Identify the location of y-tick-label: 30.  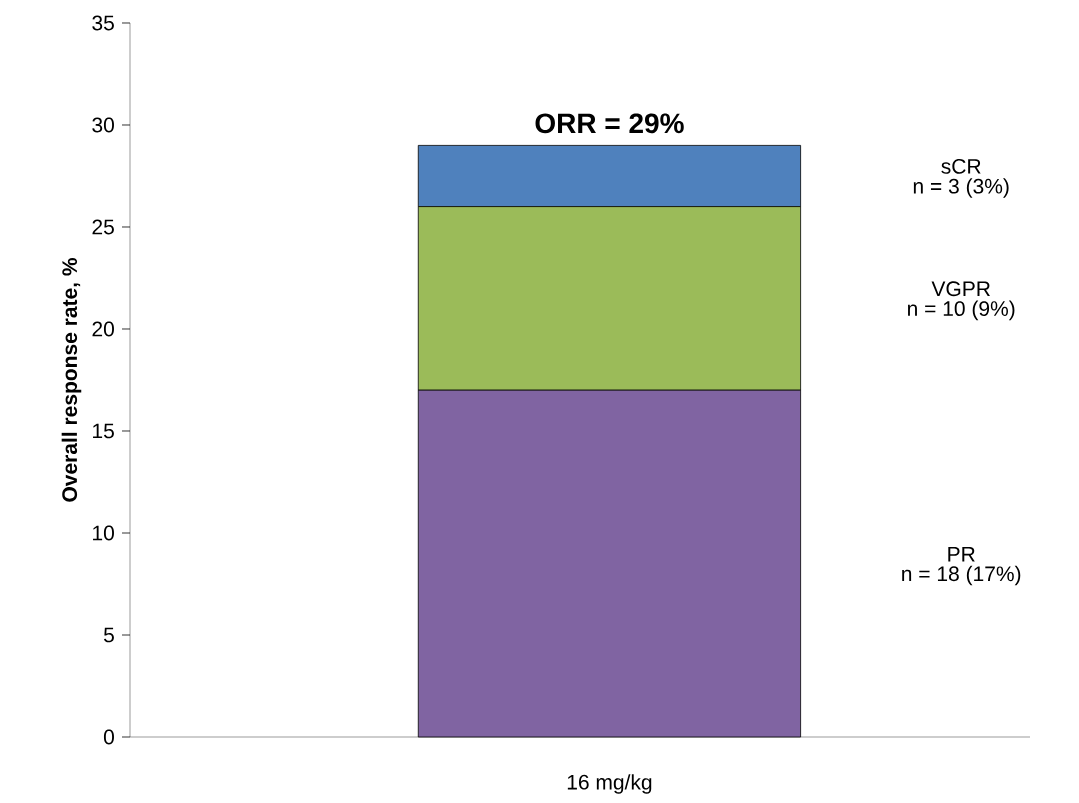
(103, 125).